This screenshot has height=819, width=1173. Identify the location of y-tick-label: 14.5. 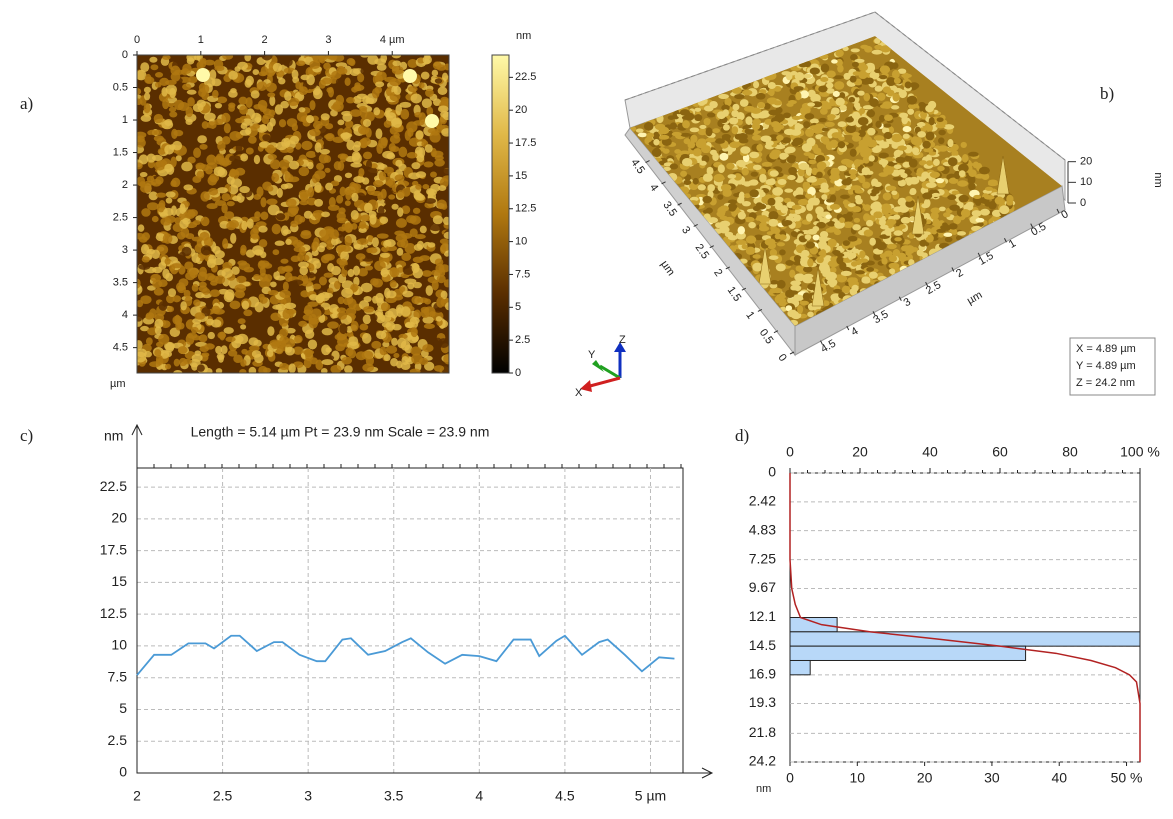
(762, 645).